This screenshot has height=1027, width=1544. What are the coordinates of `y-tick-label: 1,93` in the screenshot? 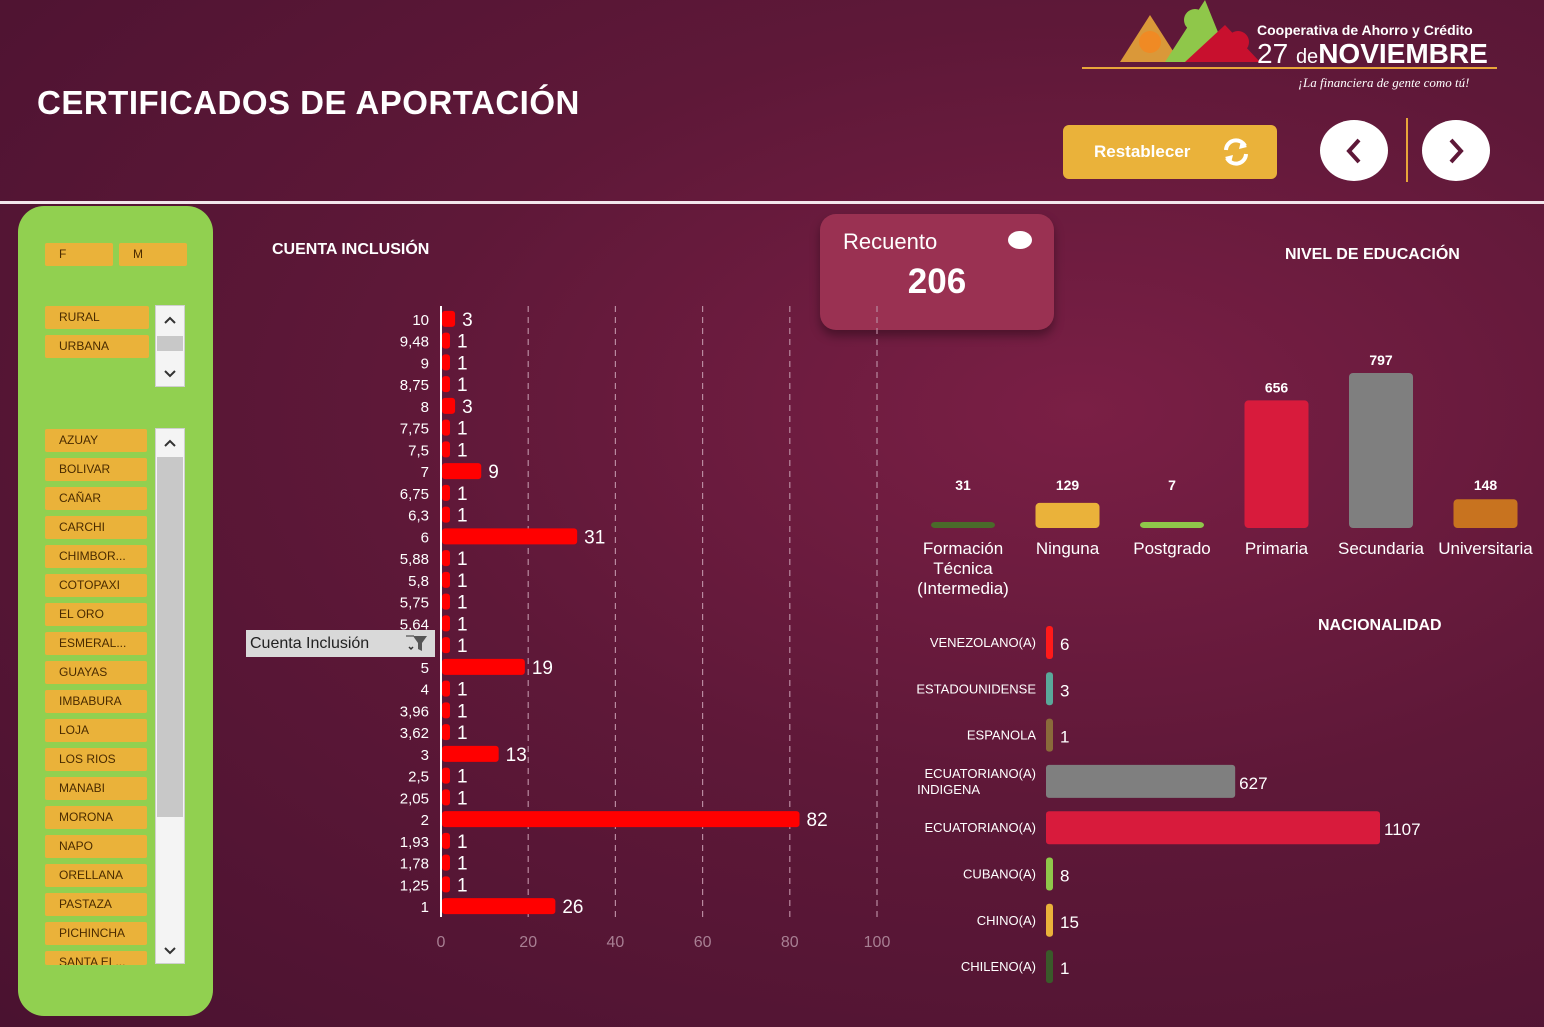 It's located at (414, 842).